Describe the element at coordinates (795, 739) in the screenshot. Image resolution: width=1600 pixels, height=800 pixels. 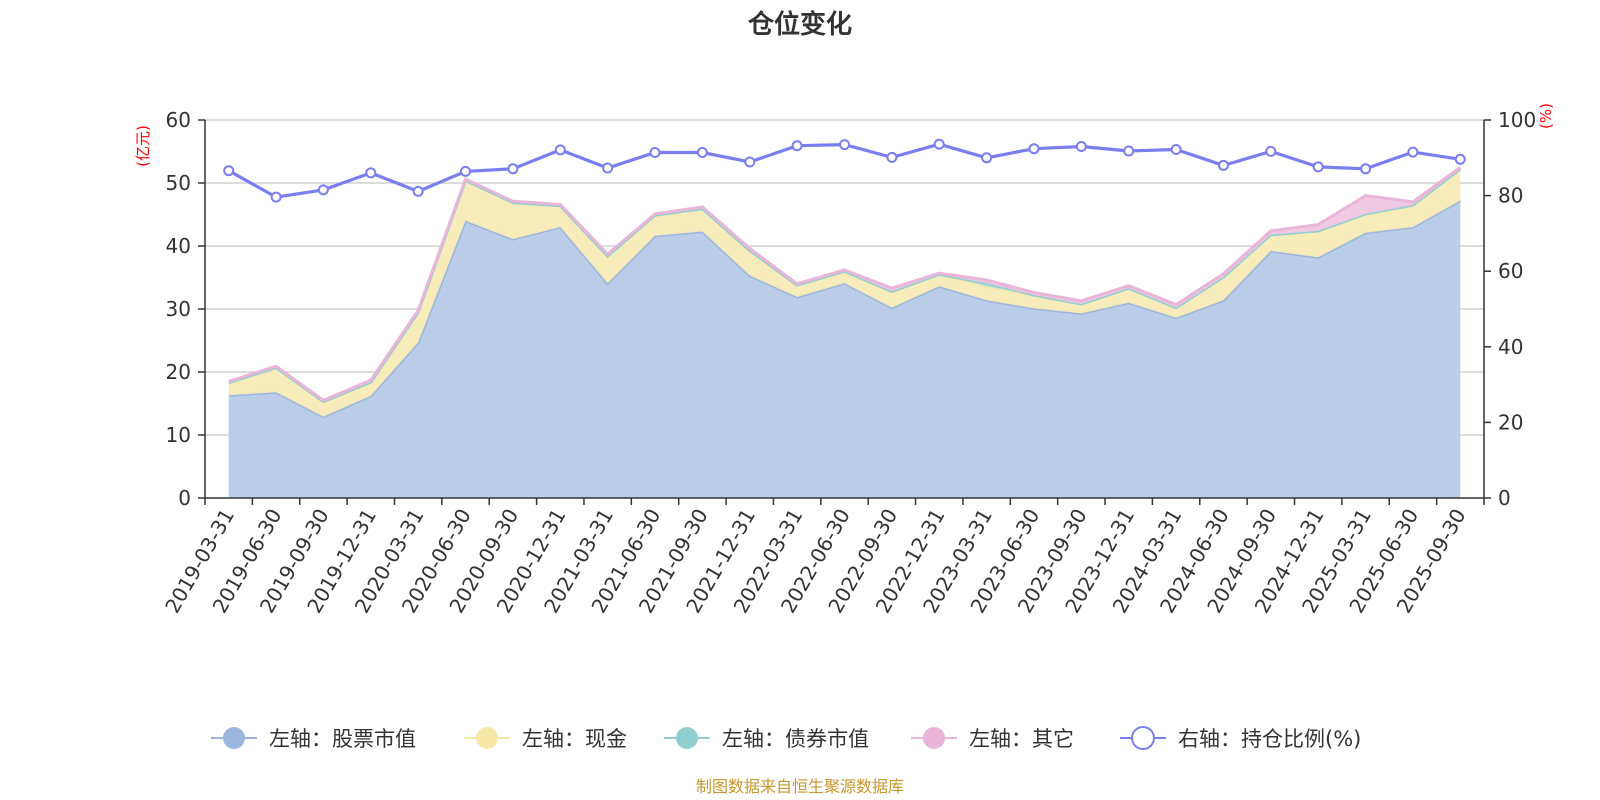
I see `legend-label: 左轴：债券市值` at that location.